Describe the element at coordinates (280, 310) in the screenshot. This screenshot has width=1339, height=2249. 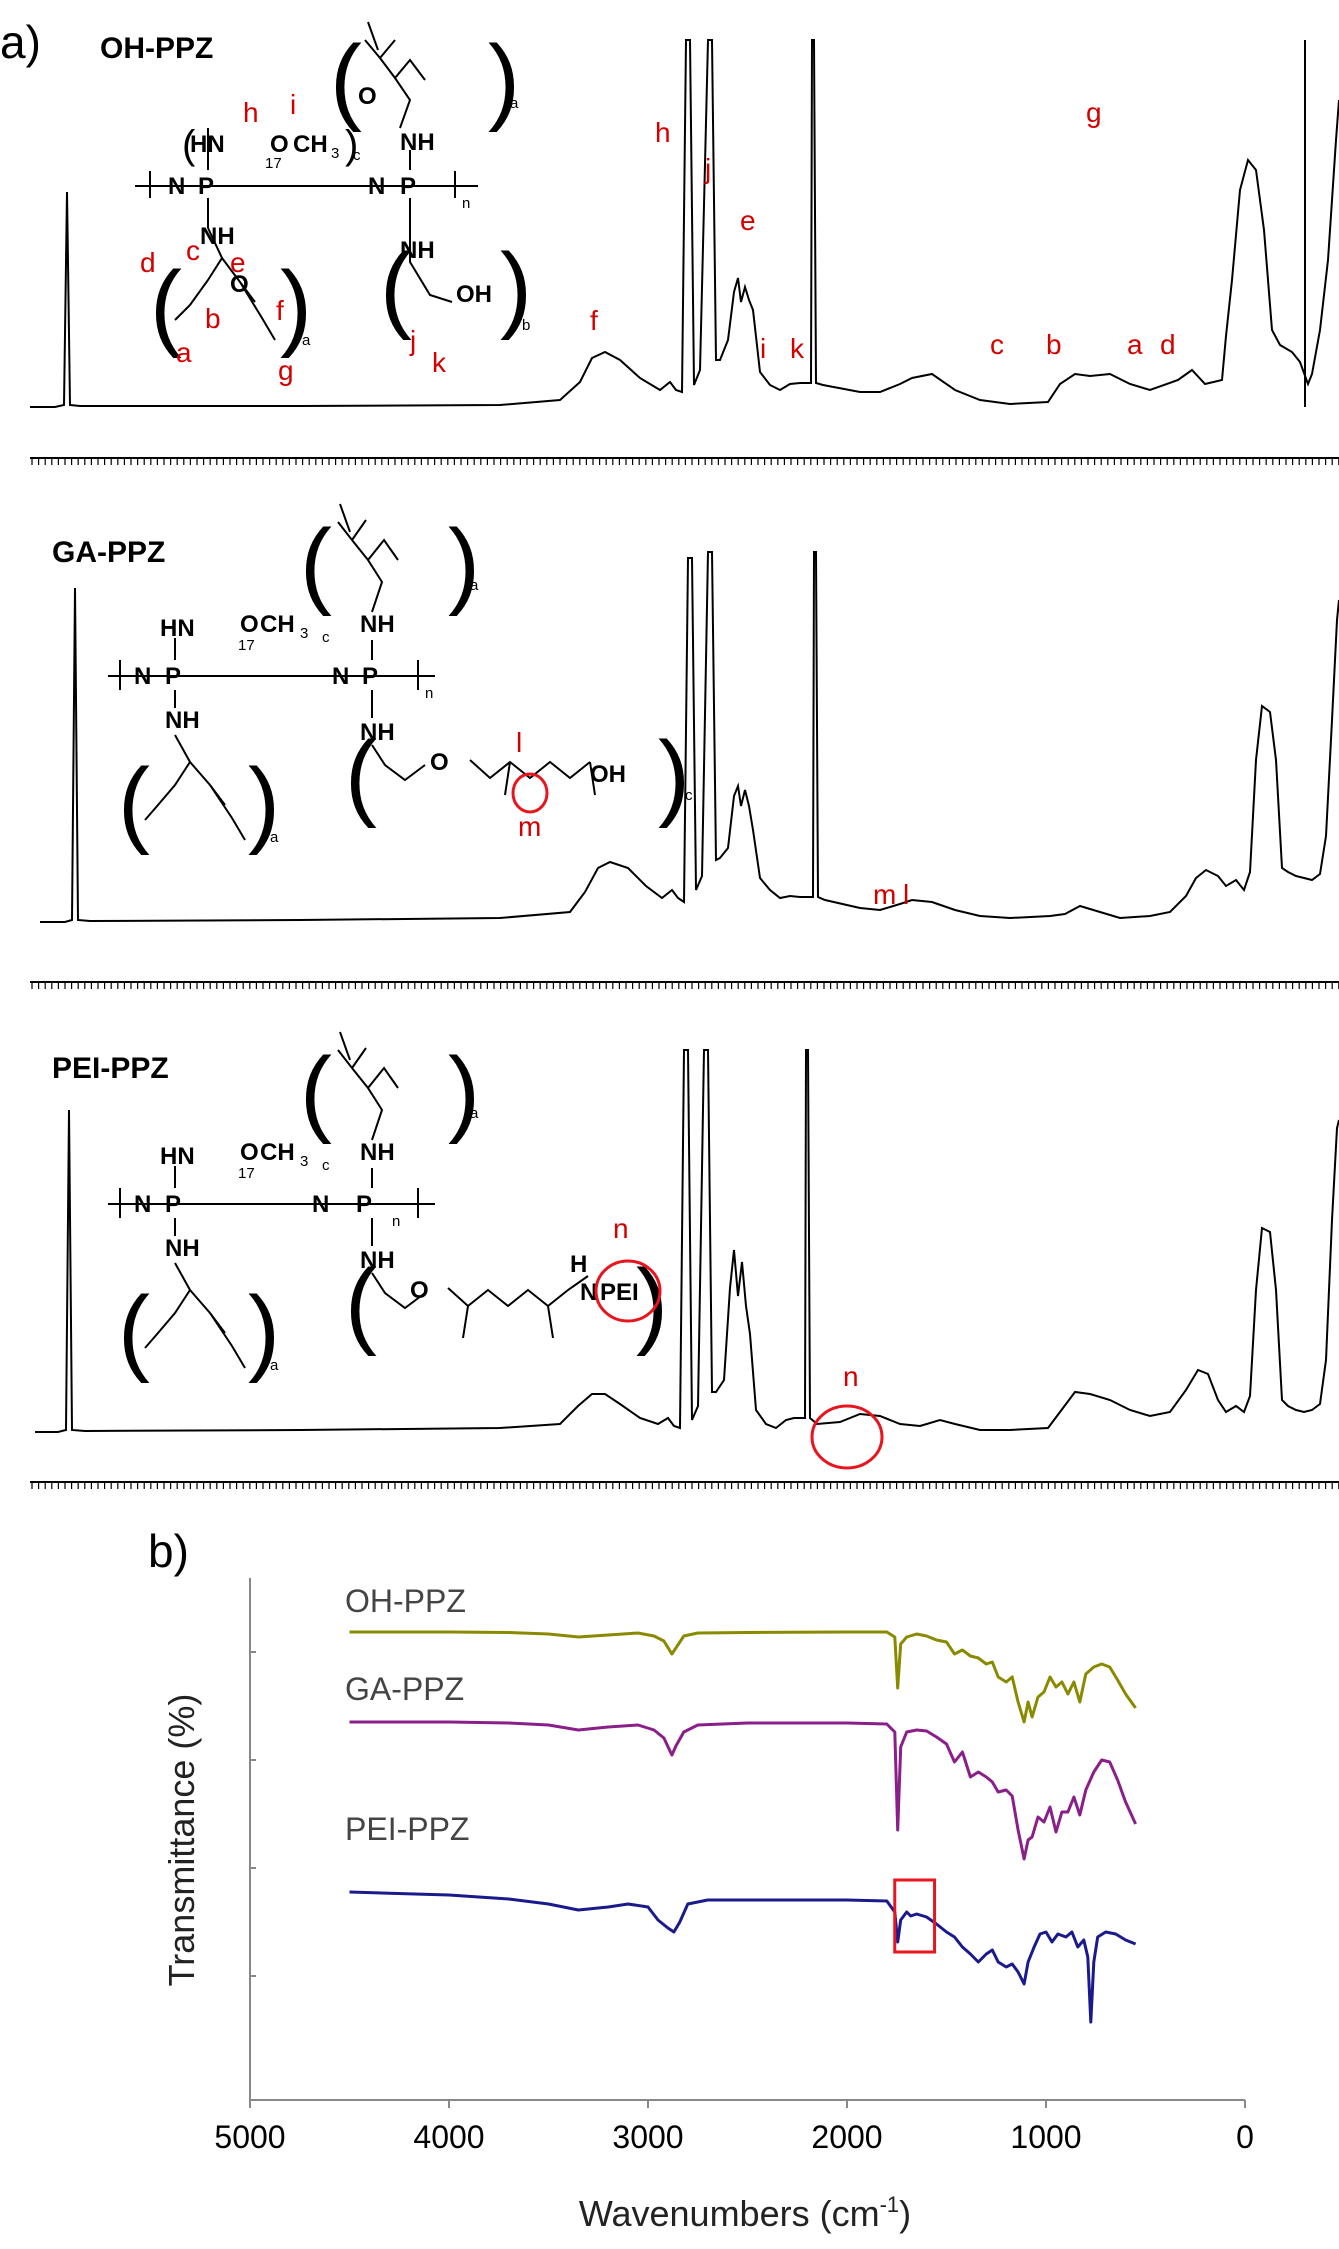
I see `atom-label: f` at that location.